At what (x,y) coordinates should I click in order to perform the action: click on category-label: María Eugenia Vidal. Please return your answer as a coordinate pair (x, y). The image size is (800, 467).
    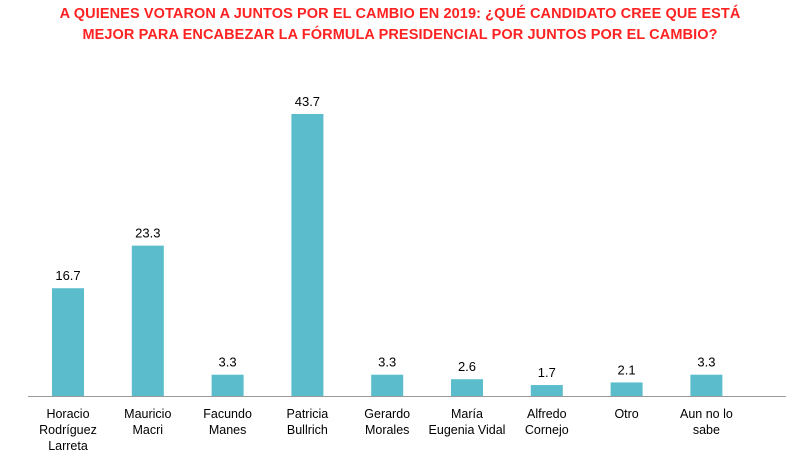
    Looking at the image, I should click on (467, 422).